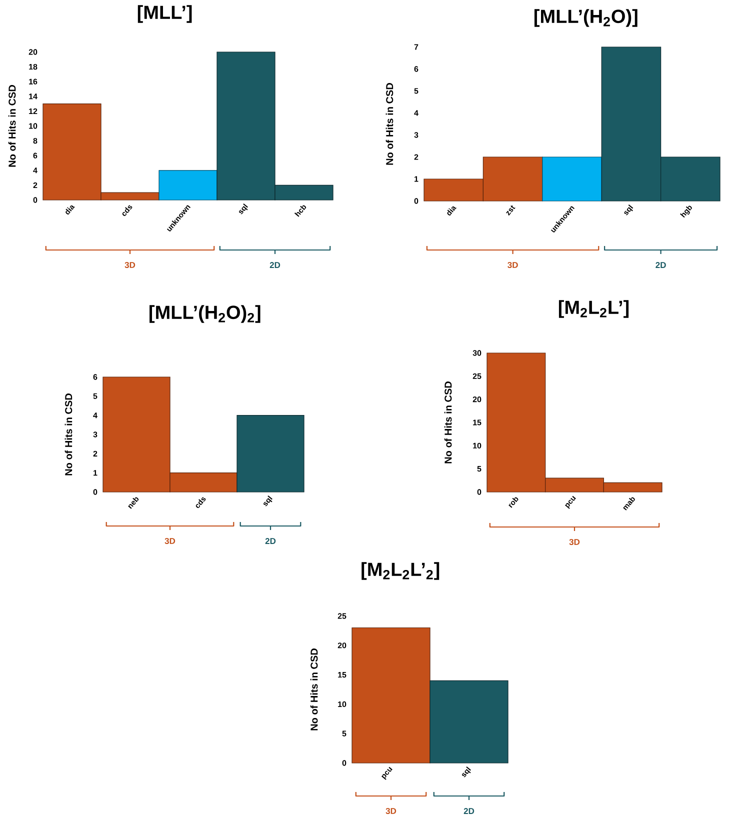  What do you see at coordinates (593, 309) in the screenshot?
I see `chart-title: [M$_{2}$L$_{2}$L’]` at bounding box center [593, 309].